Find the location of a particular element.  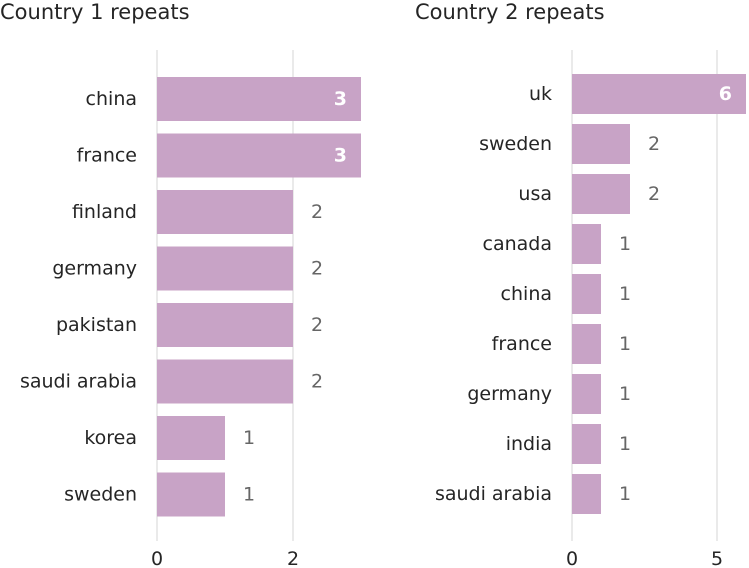

value-label-country-1-saudi-arabia: 2 is located at coordinates (317, 382).